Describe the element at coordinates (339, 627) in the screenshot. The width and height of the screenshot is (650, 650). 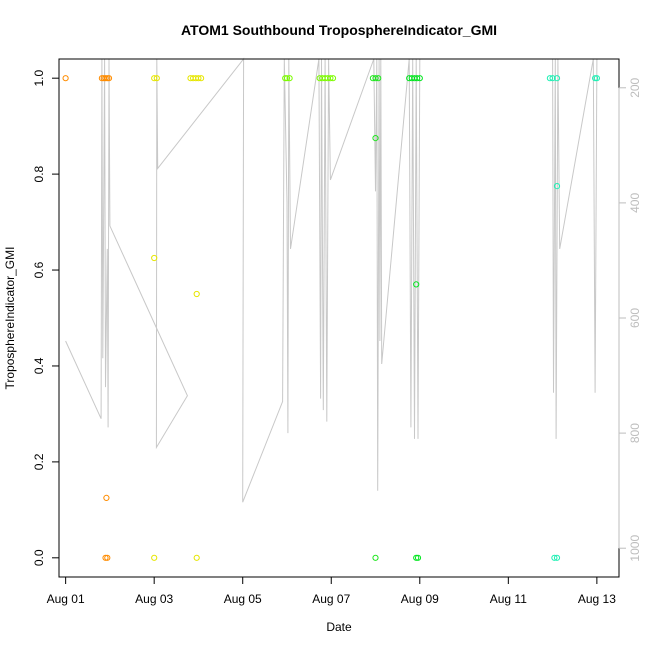
I see `x-axis-label: Date` at that location.